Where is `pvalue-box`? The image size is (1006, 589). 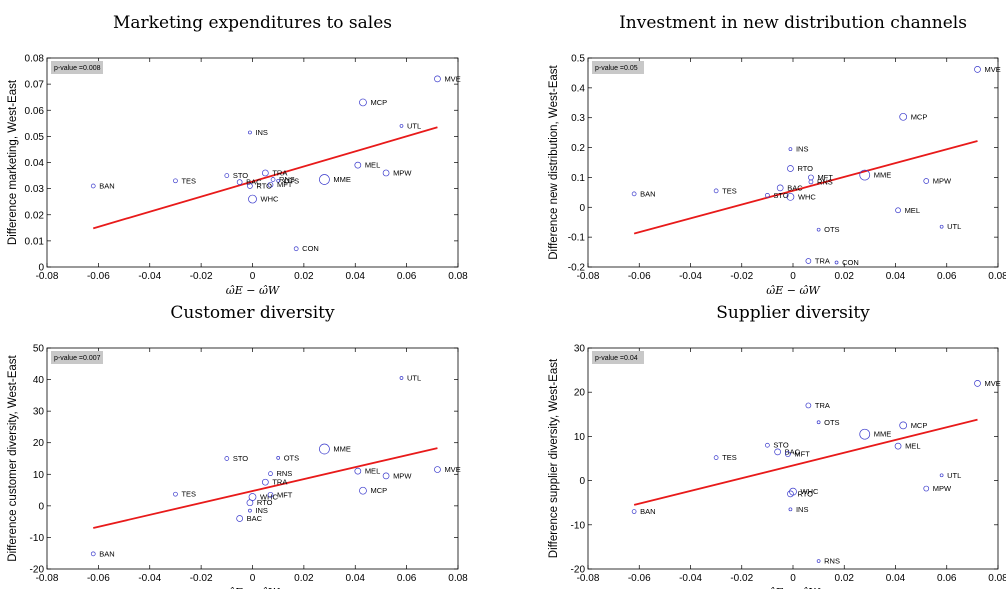 pvalue-box is located at coordinates (77, 357).